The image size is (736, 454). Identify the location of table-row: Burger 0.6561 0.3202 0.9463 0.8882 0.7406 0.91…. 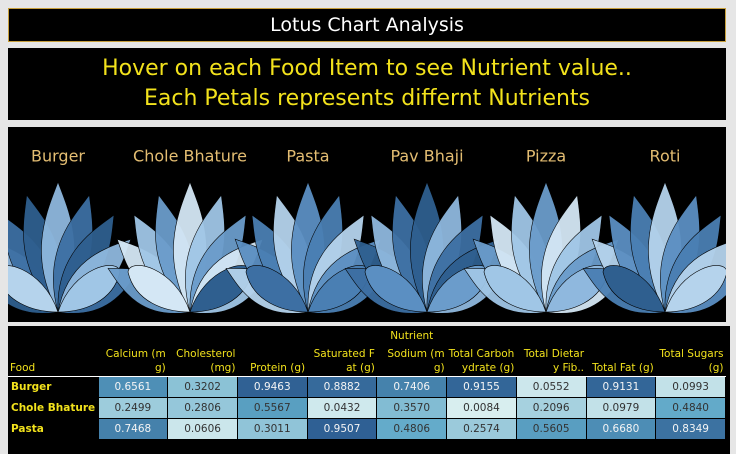
(367, 387).